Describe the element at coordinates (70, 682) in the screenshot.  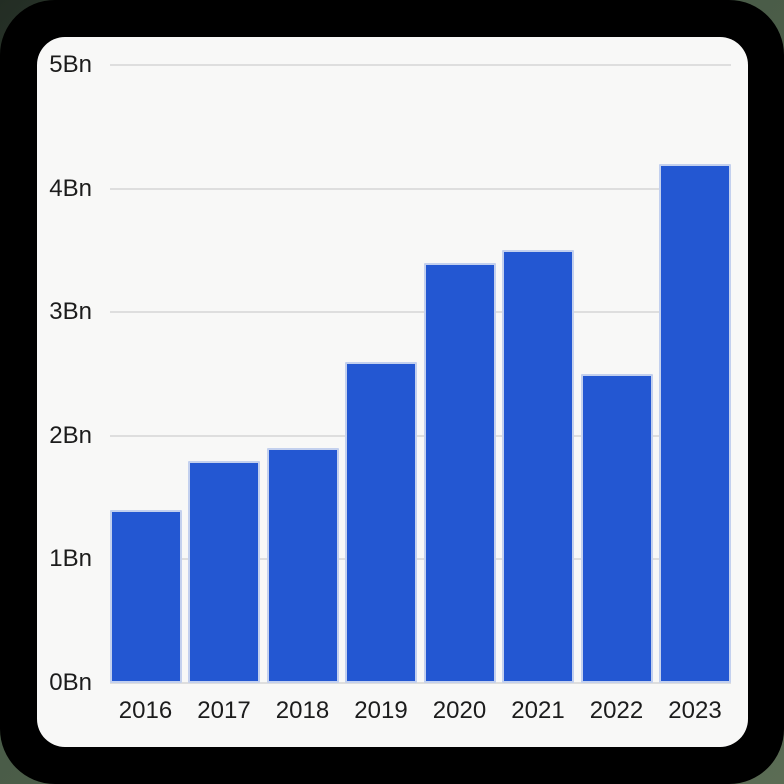
I see `y-axis-tick-label: 0Bn` at that location.